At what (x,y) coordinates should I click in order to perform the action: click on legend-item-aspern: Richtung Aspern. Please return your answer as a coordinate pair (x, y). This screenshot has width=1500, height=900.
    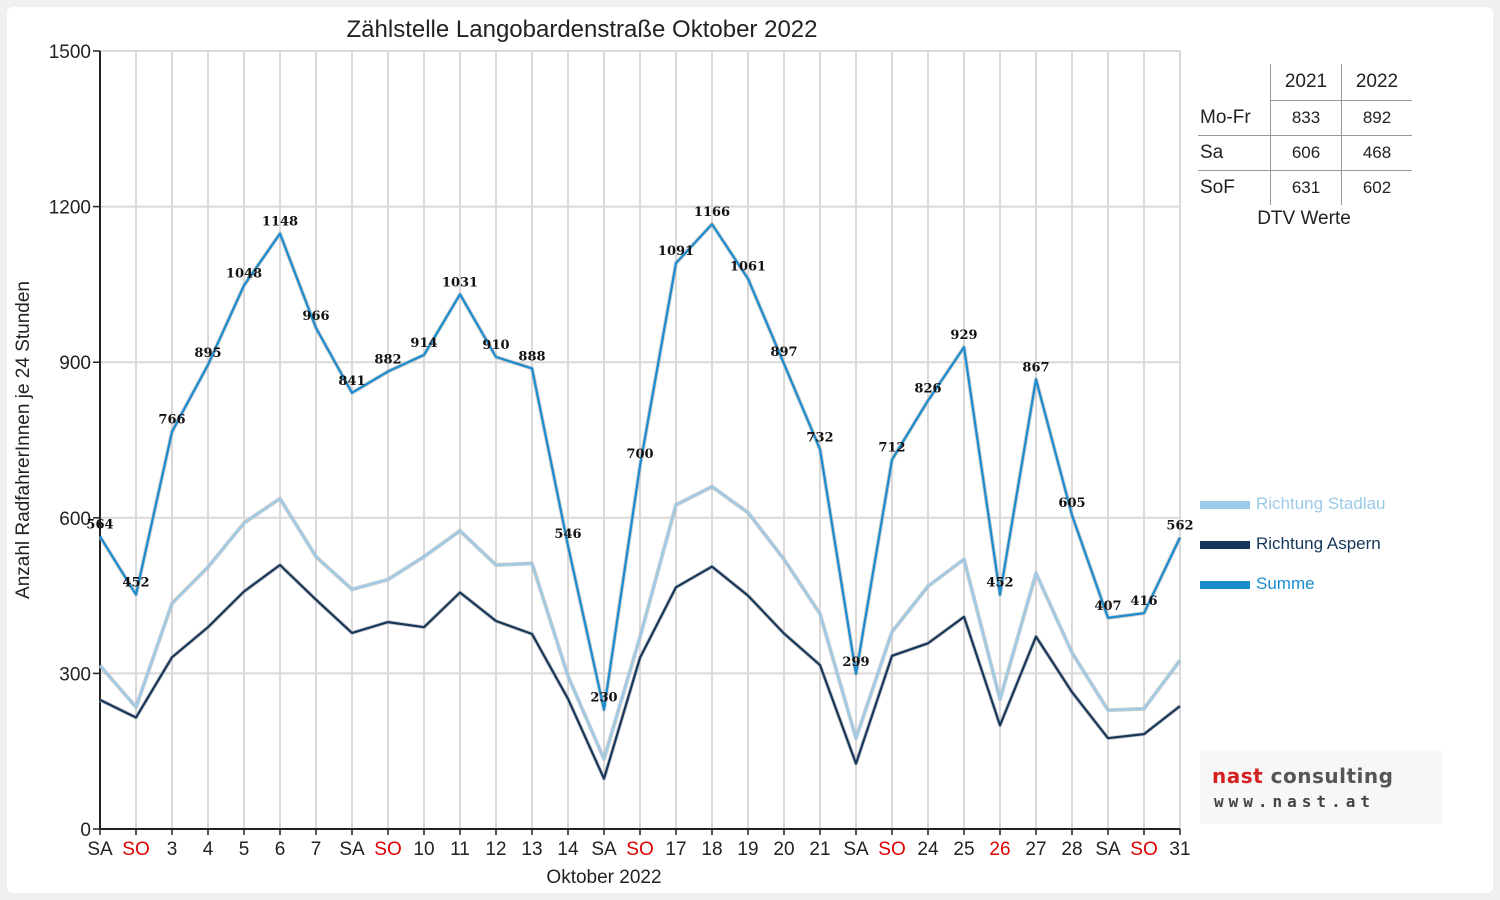
    Looking at the image, I should click on (1290, 544).